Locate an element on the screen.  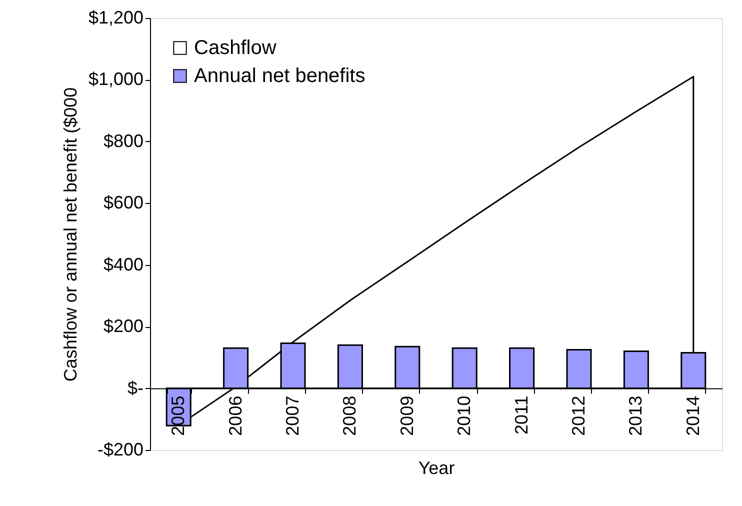
y-axis-title: Cashflow or annual net benefit ($000 is located at coordinates (70, 234).